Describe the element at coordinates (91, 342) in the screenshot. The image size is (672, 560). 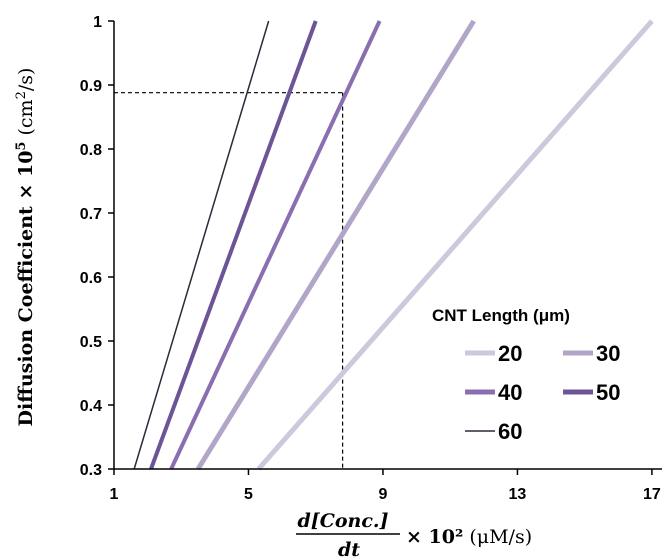
I see `y-tick-label: 0.5` at that location.